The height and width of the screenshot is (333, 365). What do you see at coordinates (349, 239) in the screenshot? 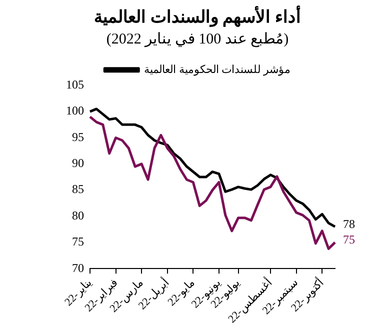
I see `data-label: 75` at bounding box center [349, 239].